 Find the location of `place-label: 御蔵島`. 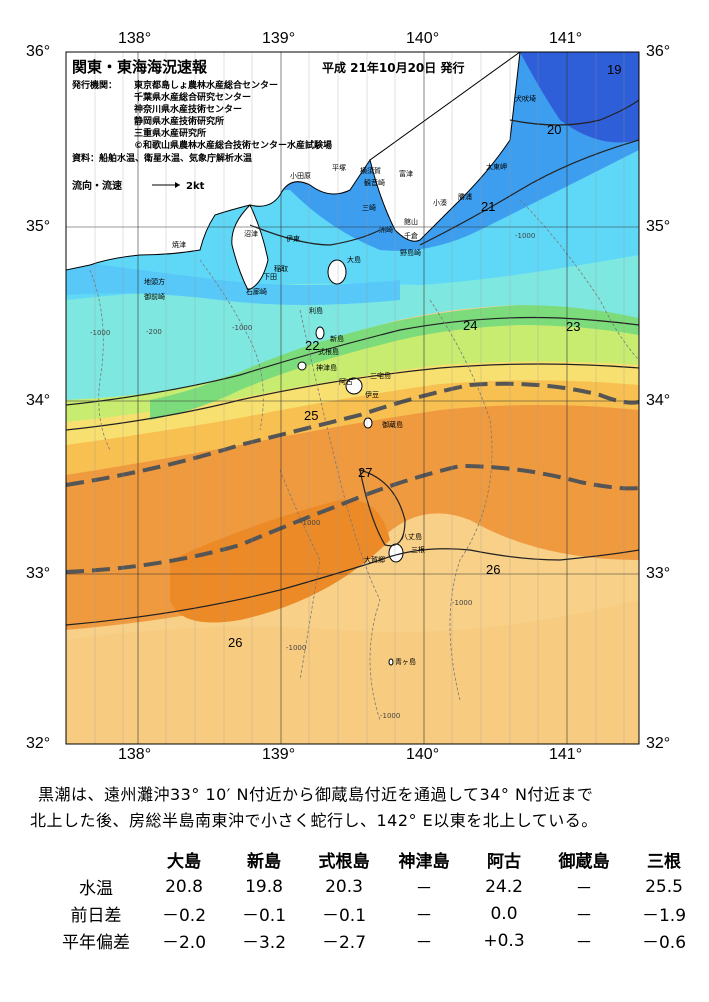

place-label: 御蔵島 is located at coordinates (392, 424).